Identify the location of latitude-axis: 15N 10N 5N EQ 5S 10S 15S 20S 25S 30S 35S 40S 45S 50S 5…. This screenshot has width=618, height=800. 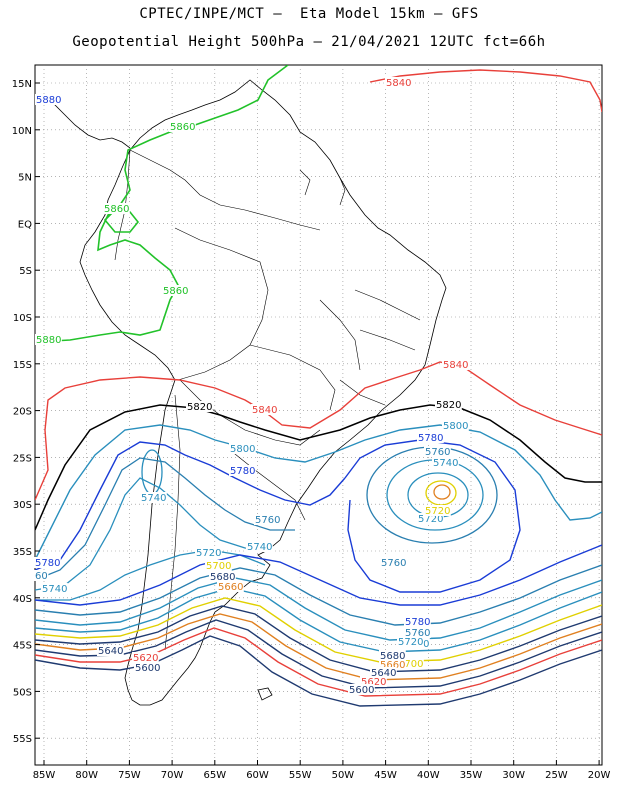
(26, 412).